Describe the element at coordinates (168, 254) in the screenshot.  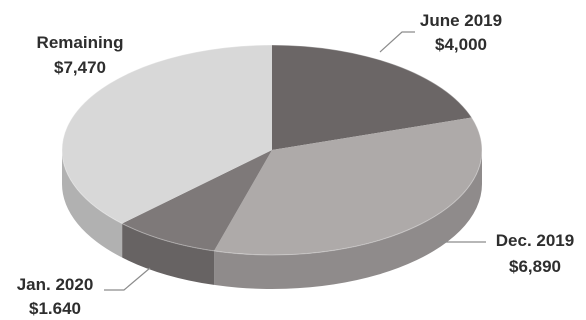
I see `pie-side-jan-2020` at that location.